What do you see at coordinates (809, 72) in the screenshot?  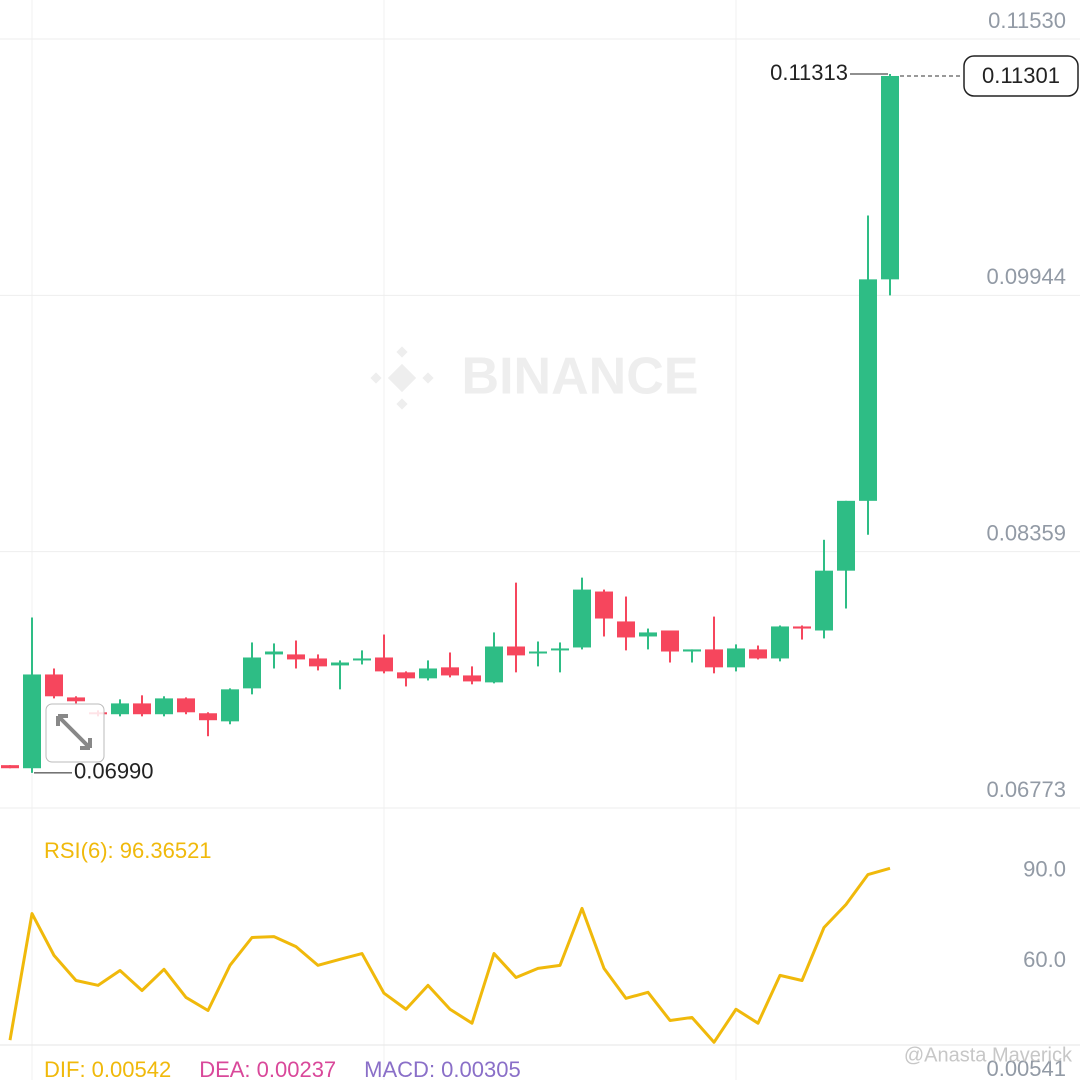 I see `high-marker-label: 0.11313` at bounding box center [809, 72].